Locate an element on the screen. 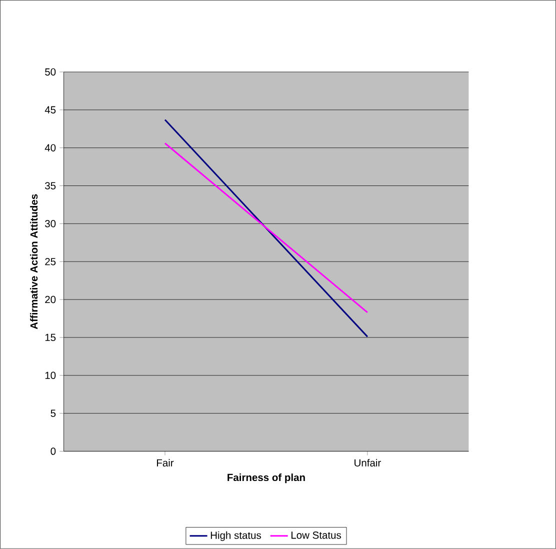 Image resolution: width=556 pixels, height=549 pixels. y-axis-title: Affirmative Action Attitudes is located at coordinates (34, 262).